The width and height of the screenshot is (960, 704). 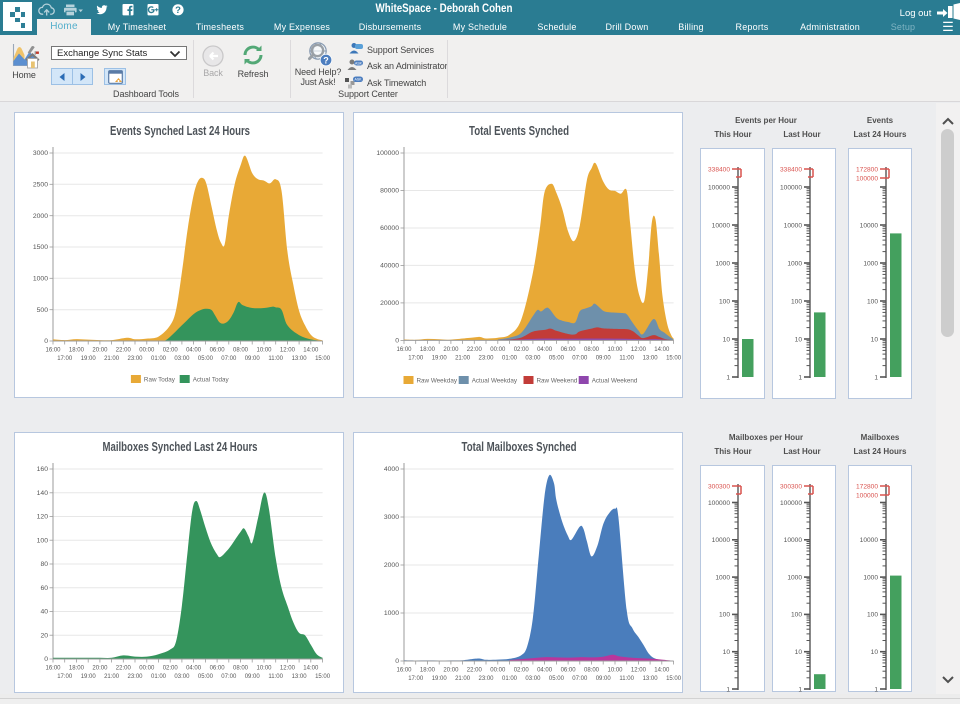 I want to click on svg-text: 300300, so click(x=791, y=486).